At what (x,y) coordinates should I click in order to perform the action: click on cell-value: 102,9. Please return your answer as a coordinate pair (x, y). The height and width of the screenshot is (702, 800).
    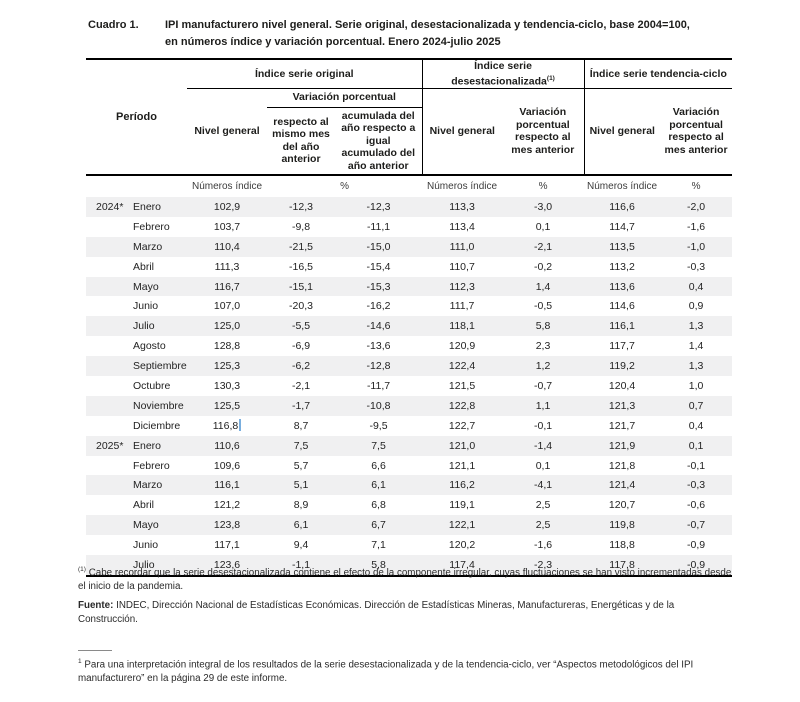
    Looking at the image, I should click on (227, 207).